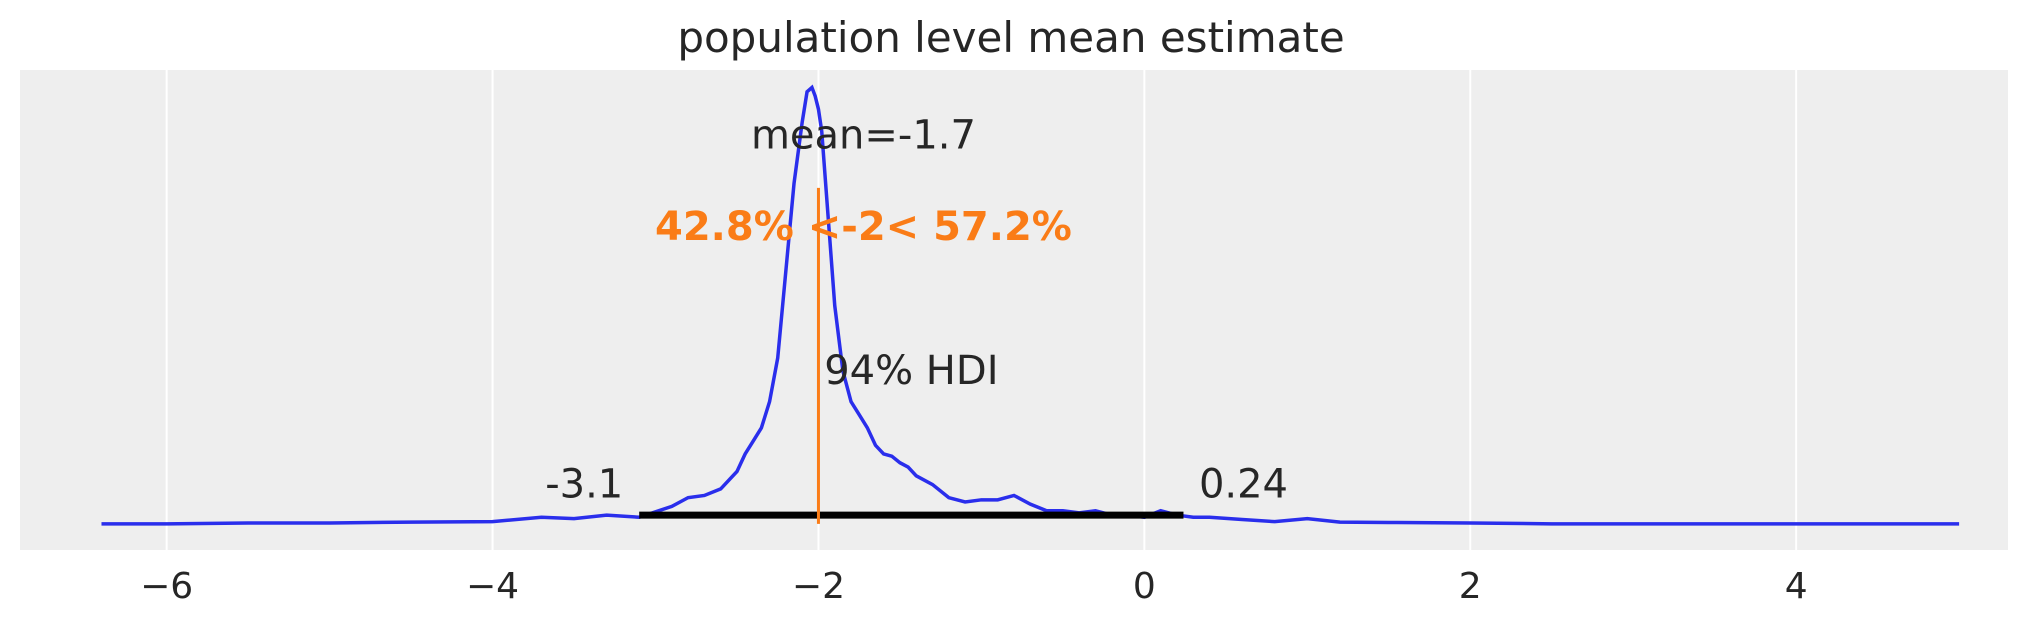 This screenshot has width=2023, height=623. I want to click on x-tick-labels: −6 −4 −2 0 2 4, so click(974, 586).